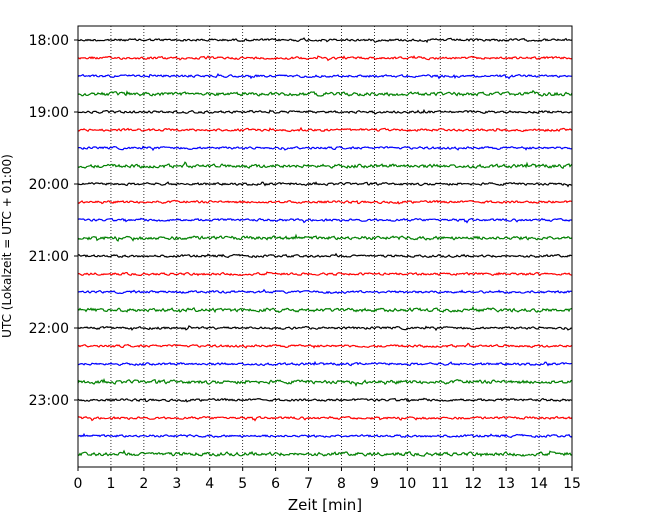 This screenshot has height=520, width=650. What do you see at coordinates (242, 484) in the screenshot?
I see `x-tick-label-5: 5` at bounding box center [242, 484].